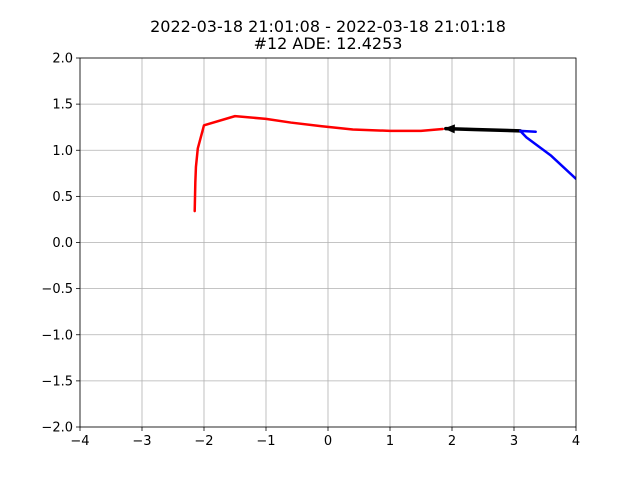 This screenshot has width=640, height=480. Describe the element at coordinates (390, 441) in the screenshot. I see `x-tick-label: 1` at that location.